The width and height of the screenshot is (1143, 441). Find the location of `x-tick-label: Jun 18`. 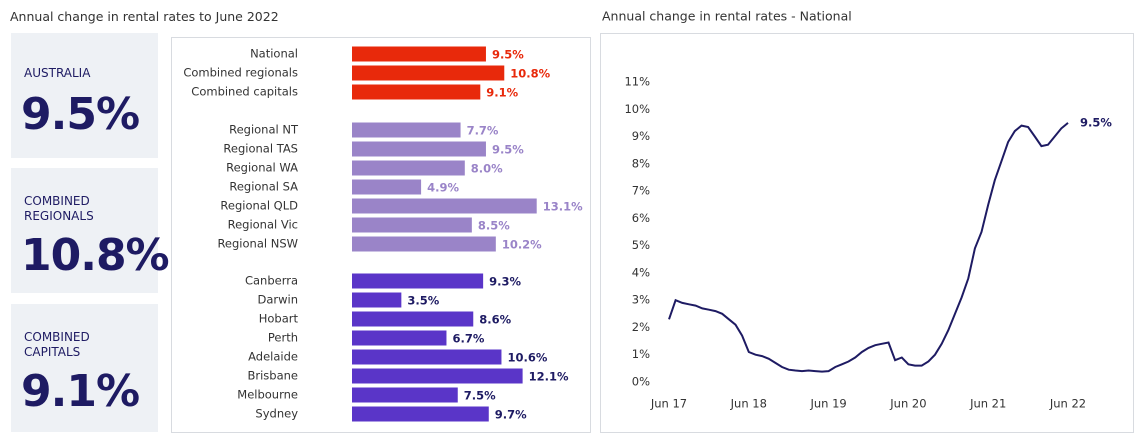

x-tick-label: Jun 18 is located at coordinates (748, 404).